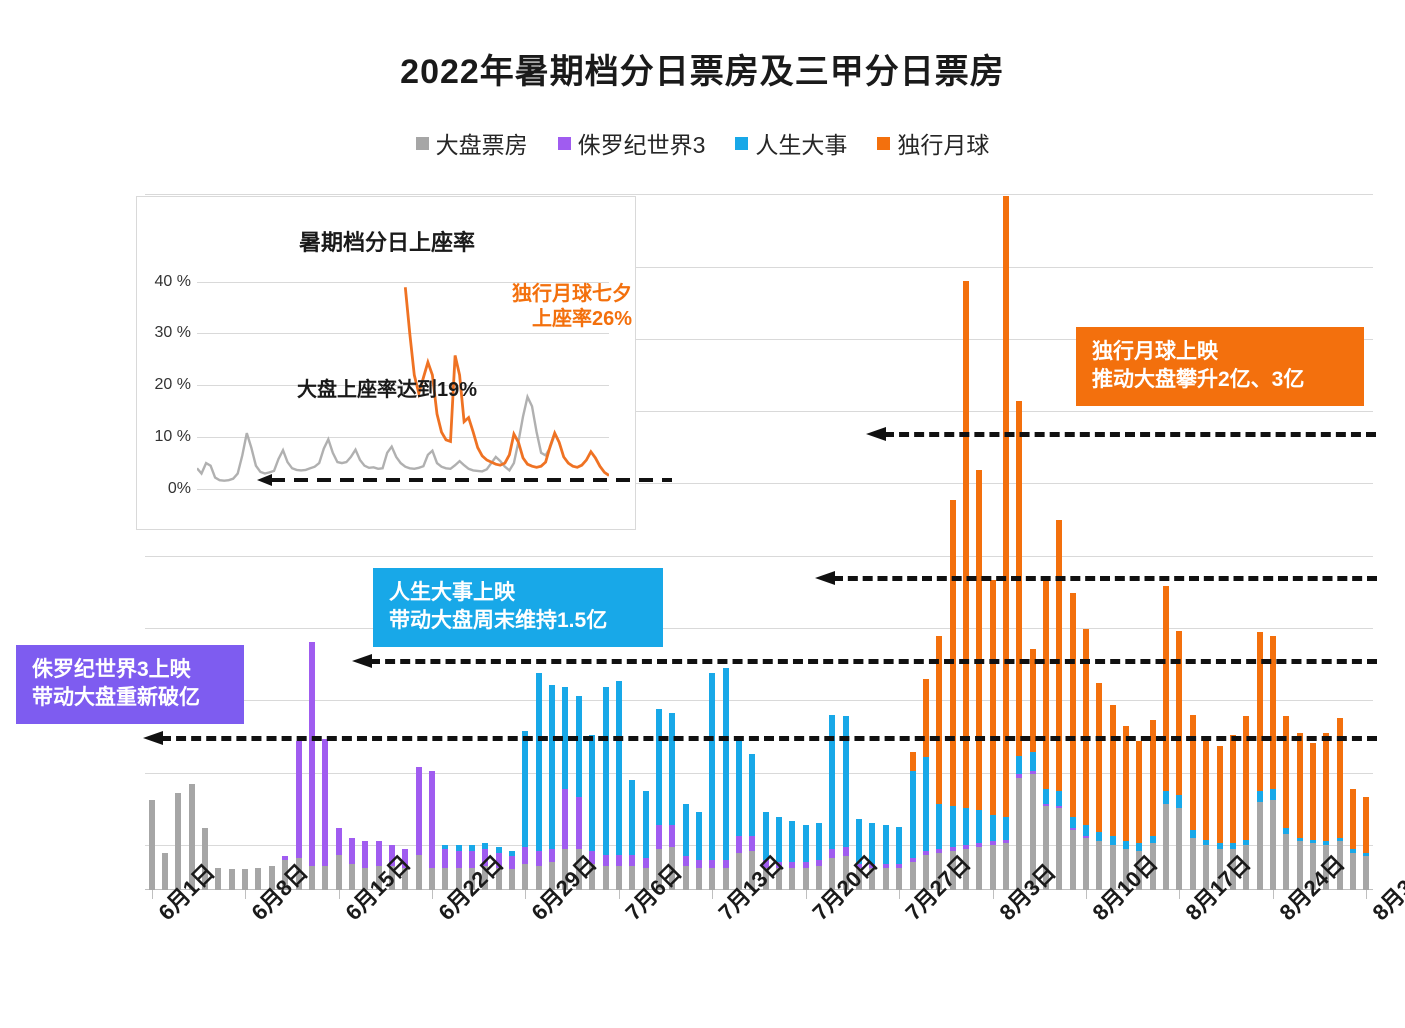 The height and width of the screenshot is (1028, 1405). What do you see at coordinates (172, 384) in the screenshot?
I see `inset-ytick-20: 20 %` at bounding box center [172, 384].